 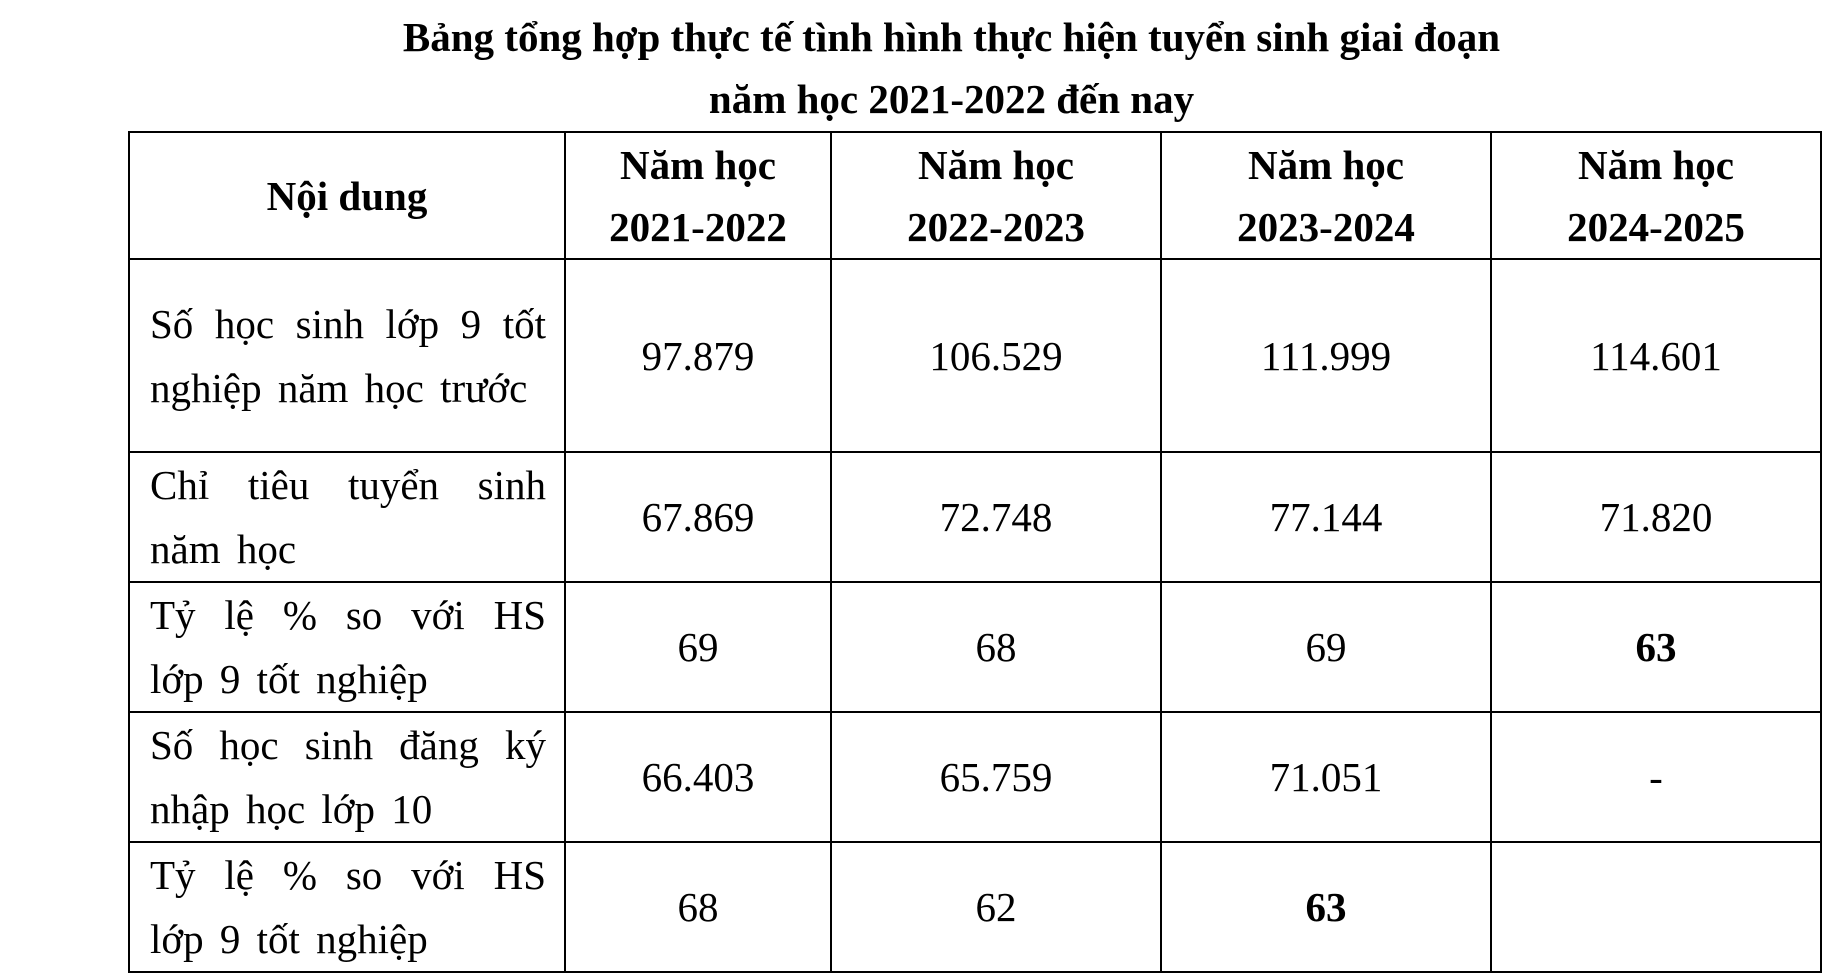 I want to click on cell: 67.869, so click(x=698, y=517).